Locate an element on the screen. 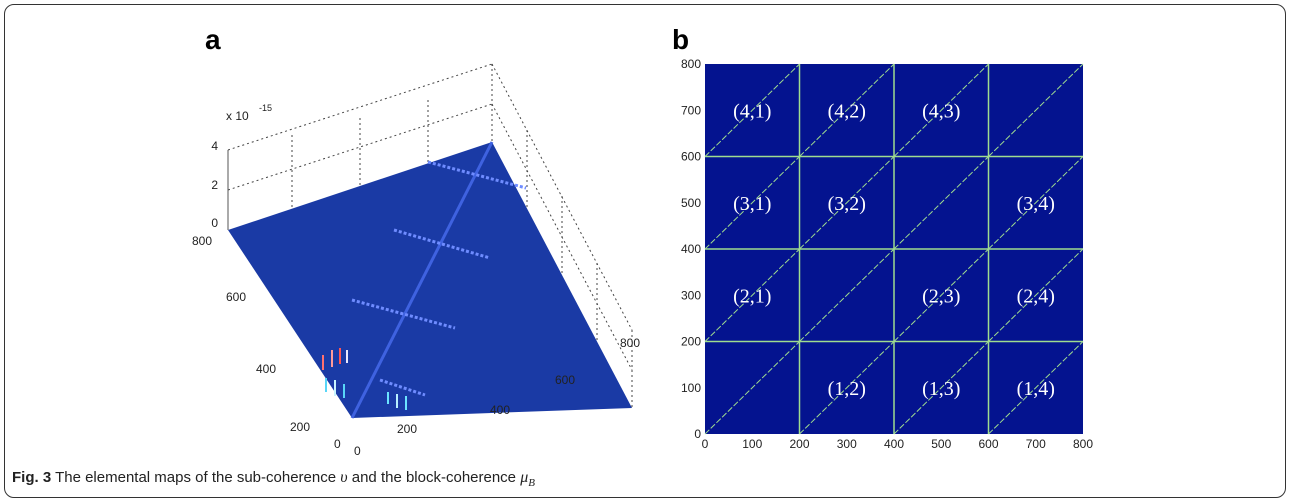  panel-a-x-ticks: 200 400 600 800 is located at coordinates (518, 386).